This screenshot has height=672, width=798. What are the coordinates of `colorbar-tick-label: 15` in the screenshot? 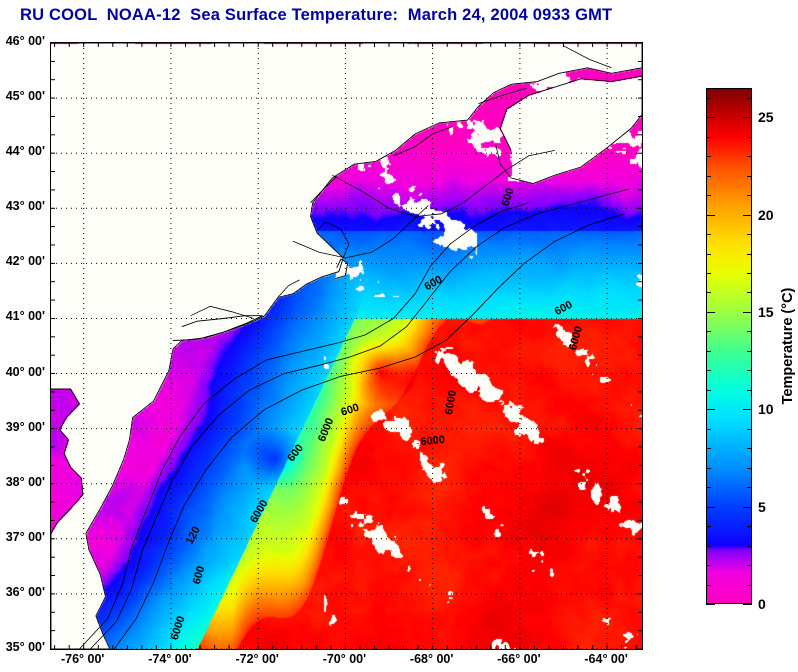 It's located at (766, 311).